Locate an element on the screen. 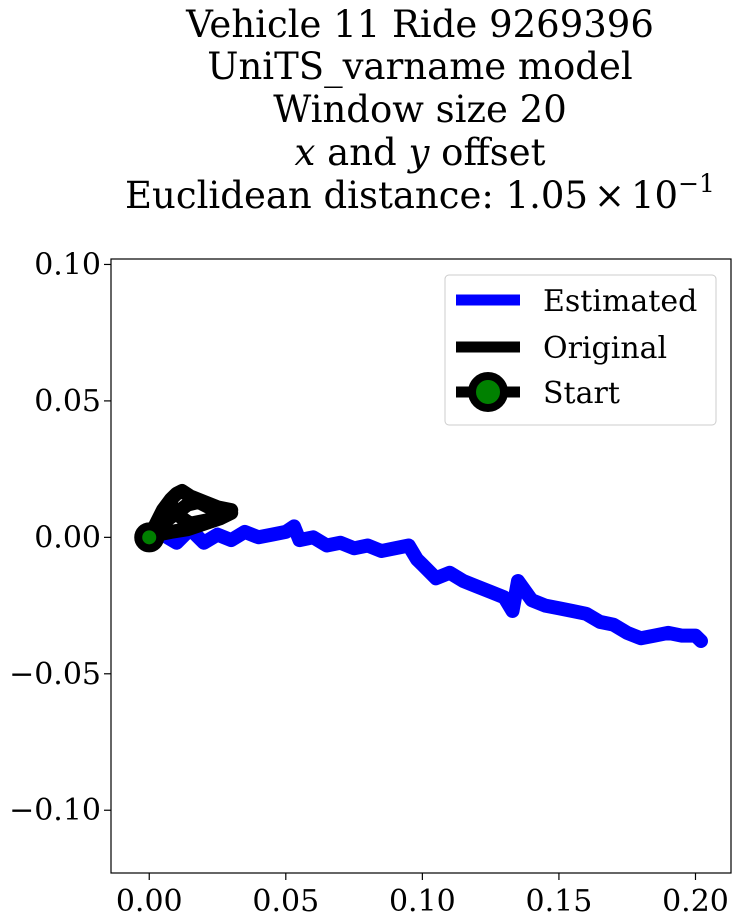 This screenshot has width=739, height=922. title-distance-prefix: Euclidean distance: is located at coordinates (315, 195).